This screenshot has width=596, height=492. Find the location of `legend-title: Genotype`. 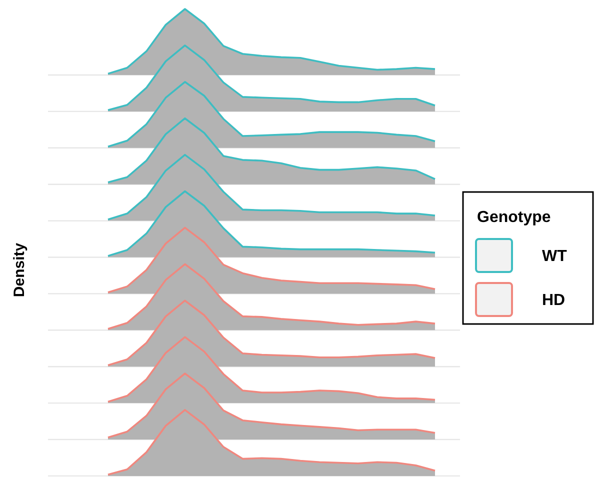

legend-title: Genotype is located at coordinates (514, 217).